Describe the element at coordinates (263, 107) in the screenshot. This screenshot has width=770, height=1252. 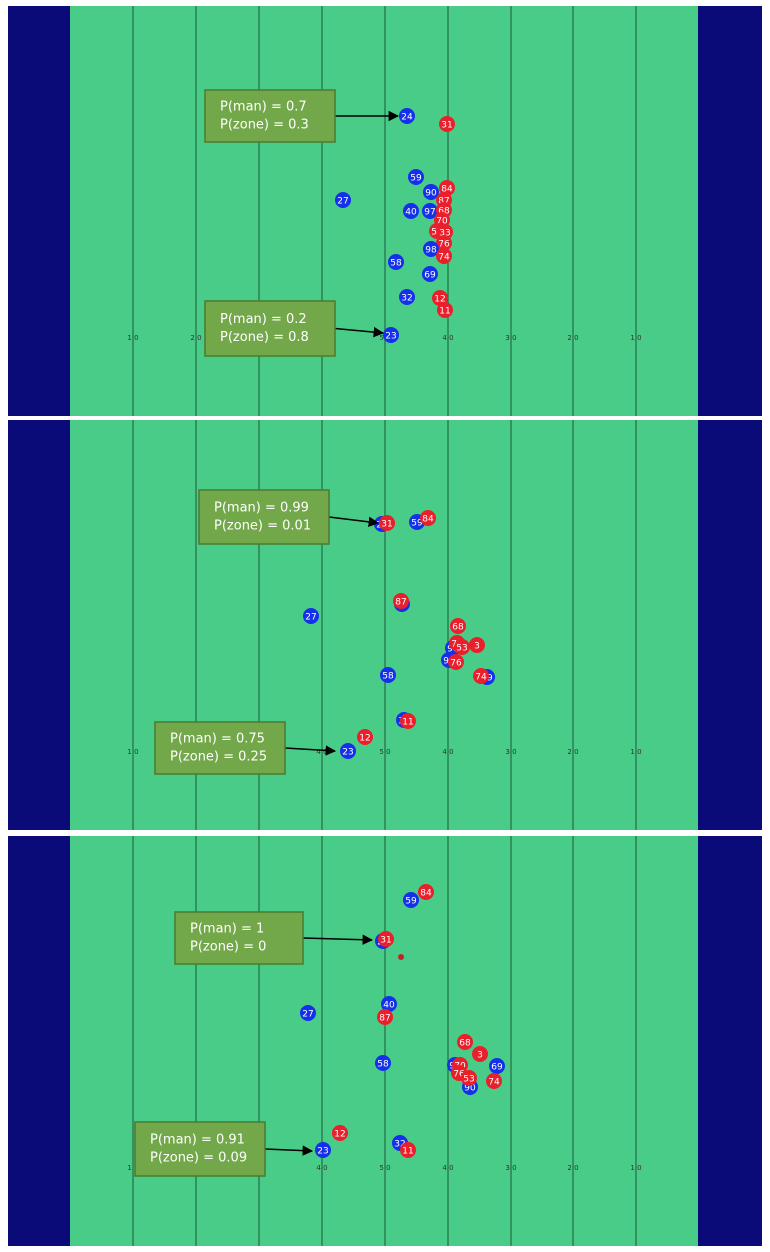
I see `annotation-text: P(man) = 0.7` at that location.